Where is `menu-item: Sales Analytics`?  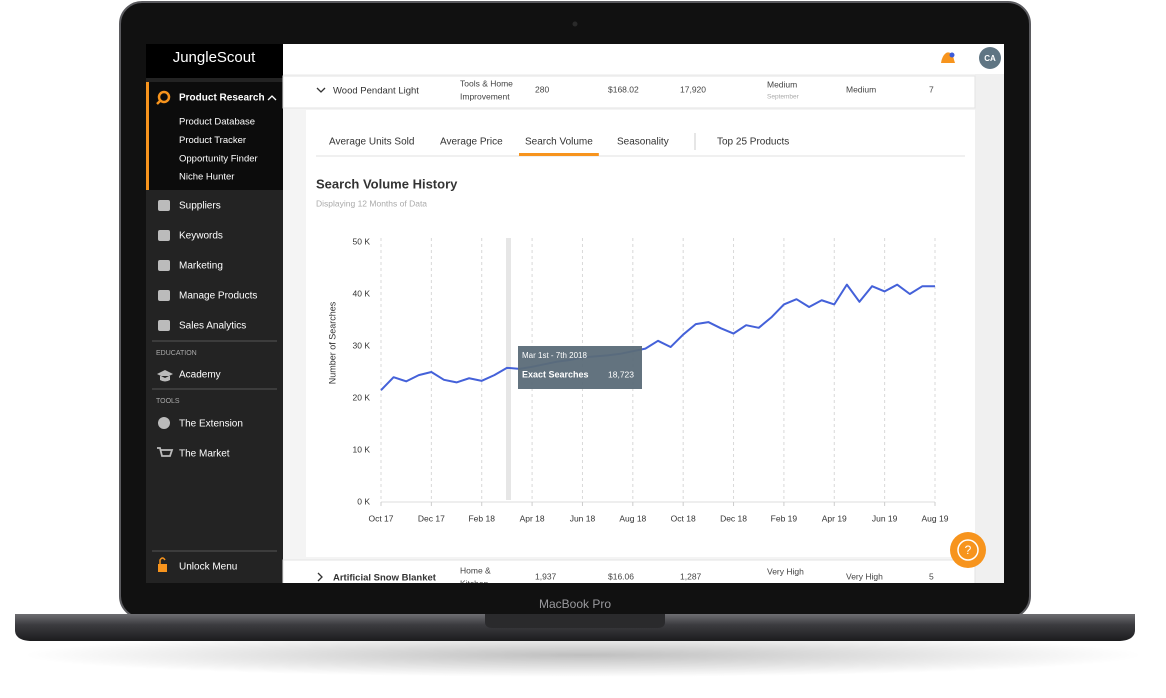 menu-item: Sales Analytics is located at coordinates (212, 326).